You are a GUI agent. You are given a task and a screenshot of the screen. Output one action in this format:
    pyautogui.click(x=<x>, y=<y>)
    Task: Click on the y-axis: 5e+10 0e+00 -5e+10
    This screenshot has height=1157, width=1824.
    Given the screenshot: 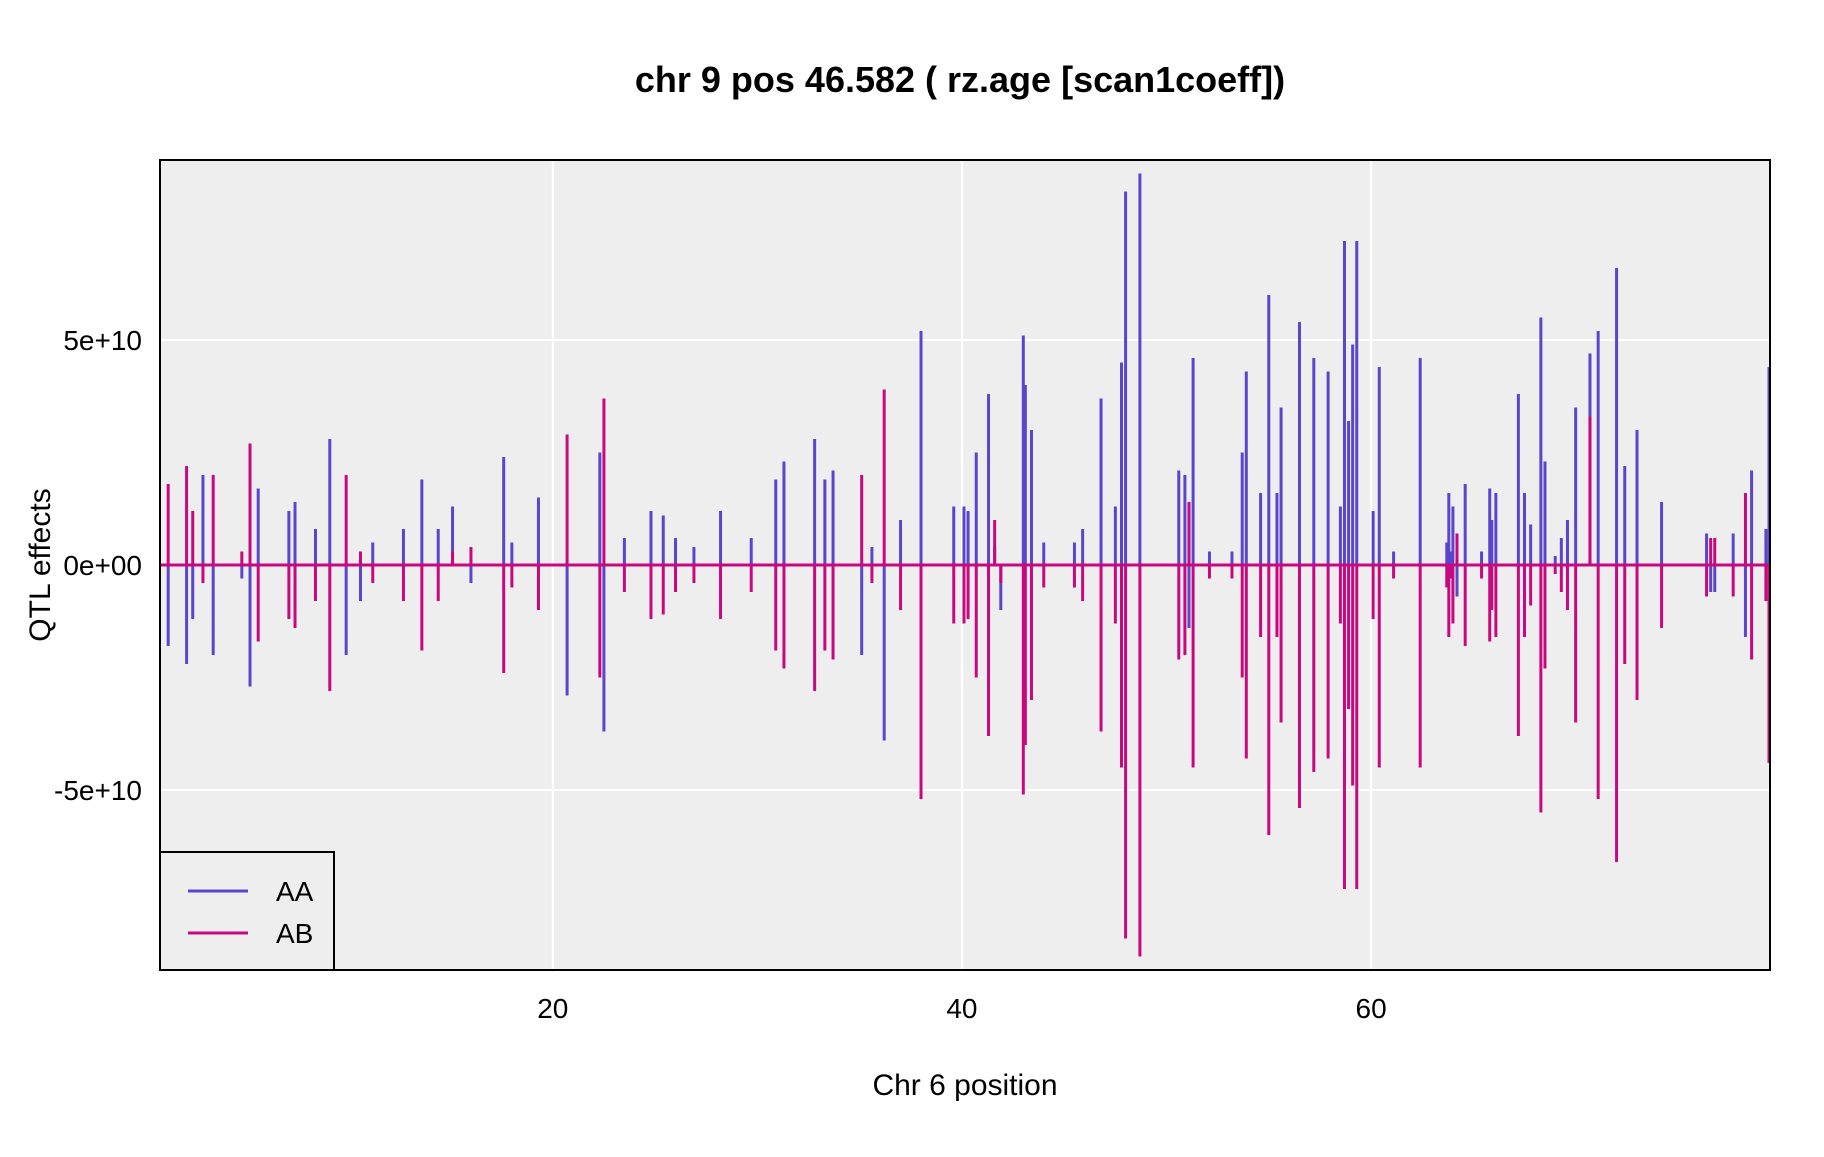 What is the action you would take?
    pyautogui.click(x=98, y=565)
    